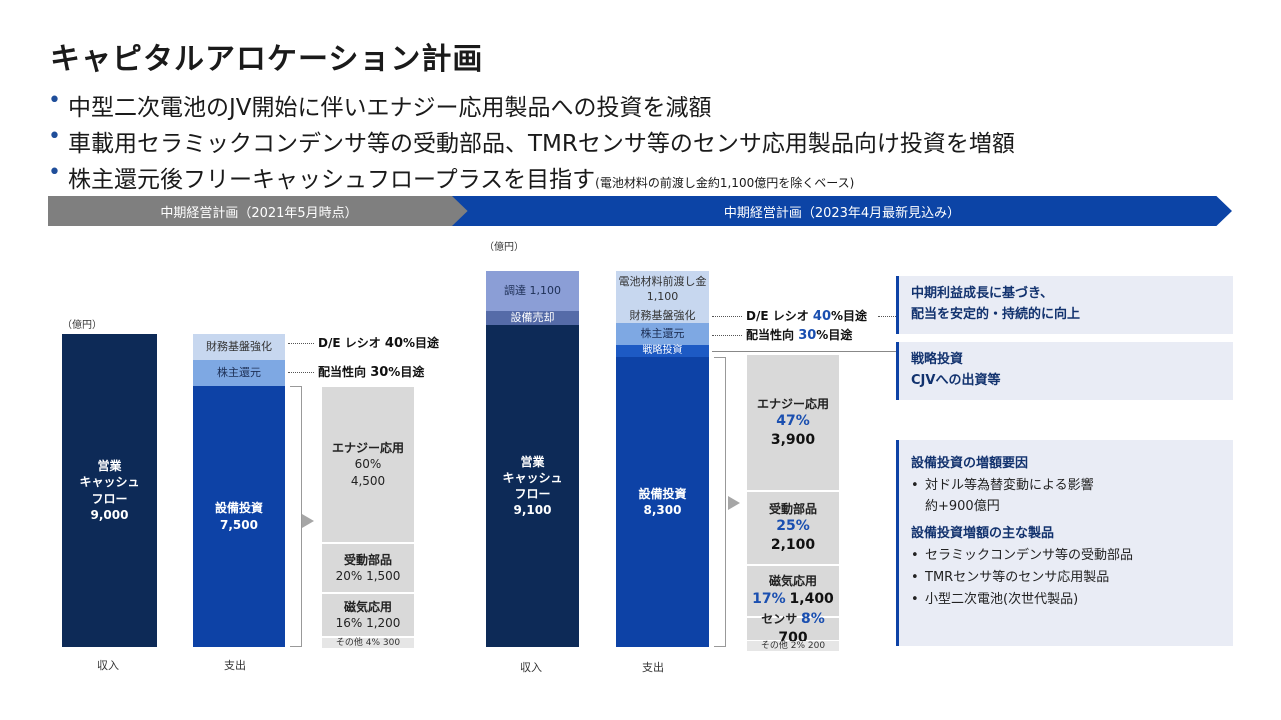 This screenshot has width=1281, height=720. I want to click on capex-segment-passive-2021: 受動部品 20% 1,500, so click(368, 568).